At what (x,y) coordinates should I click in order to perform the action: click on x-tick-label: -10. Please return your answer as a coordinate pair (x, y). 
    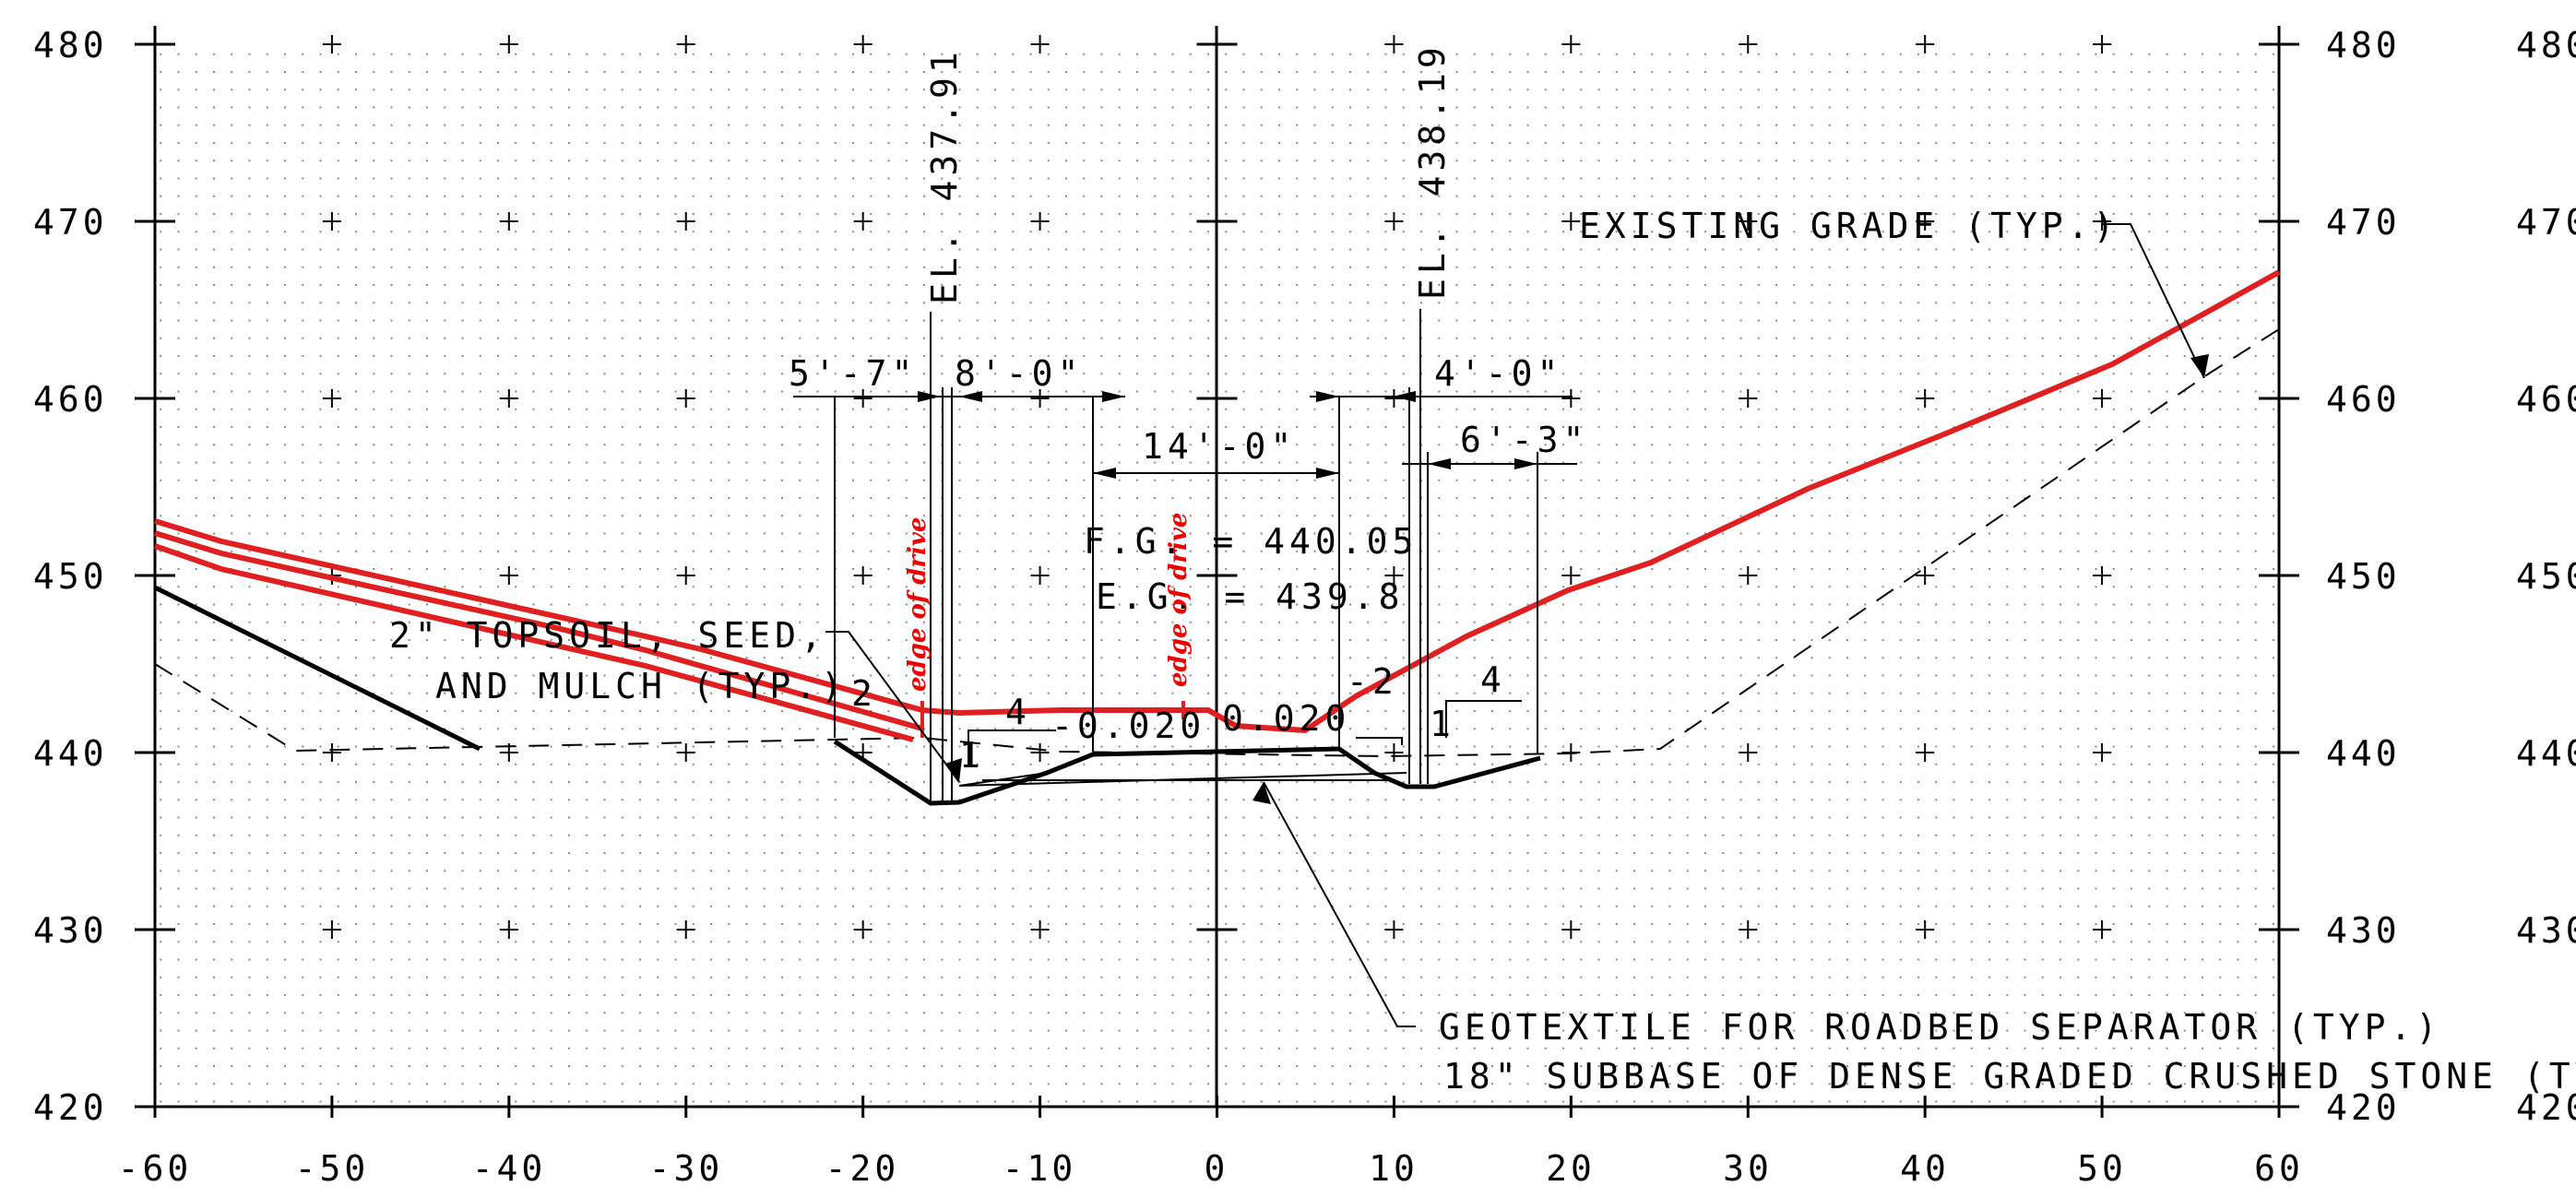
    Looking at the image, I should click on (1040, 1167).